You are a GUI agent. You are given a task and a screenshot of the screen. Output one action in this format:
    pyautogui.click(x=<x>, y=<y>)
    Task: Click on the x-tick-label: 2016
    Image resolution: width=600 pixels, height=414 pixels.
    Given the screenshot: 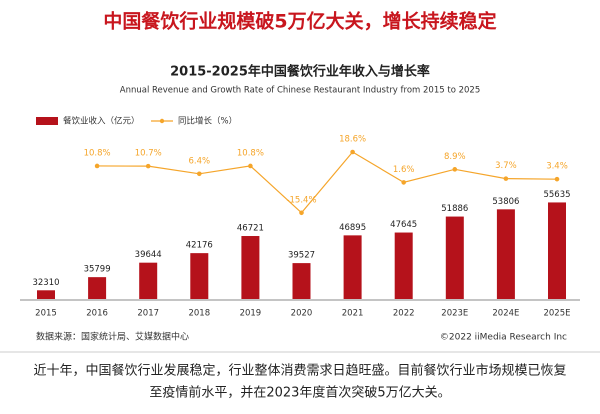 What is the action you would take?
    pyautogui.click(x=97, y=314)
    